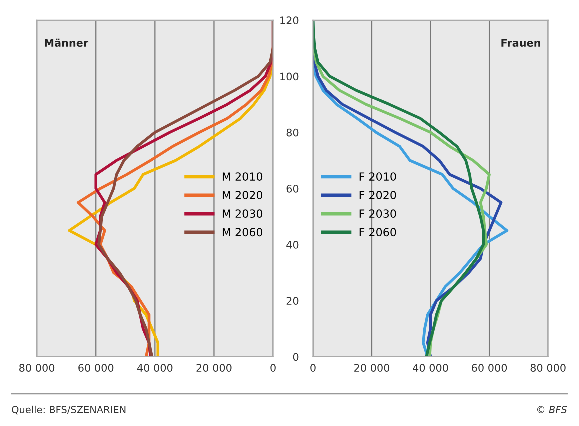 The image size is (579, 426). I want to click on y-tick-label: 120, so click(289, 20).